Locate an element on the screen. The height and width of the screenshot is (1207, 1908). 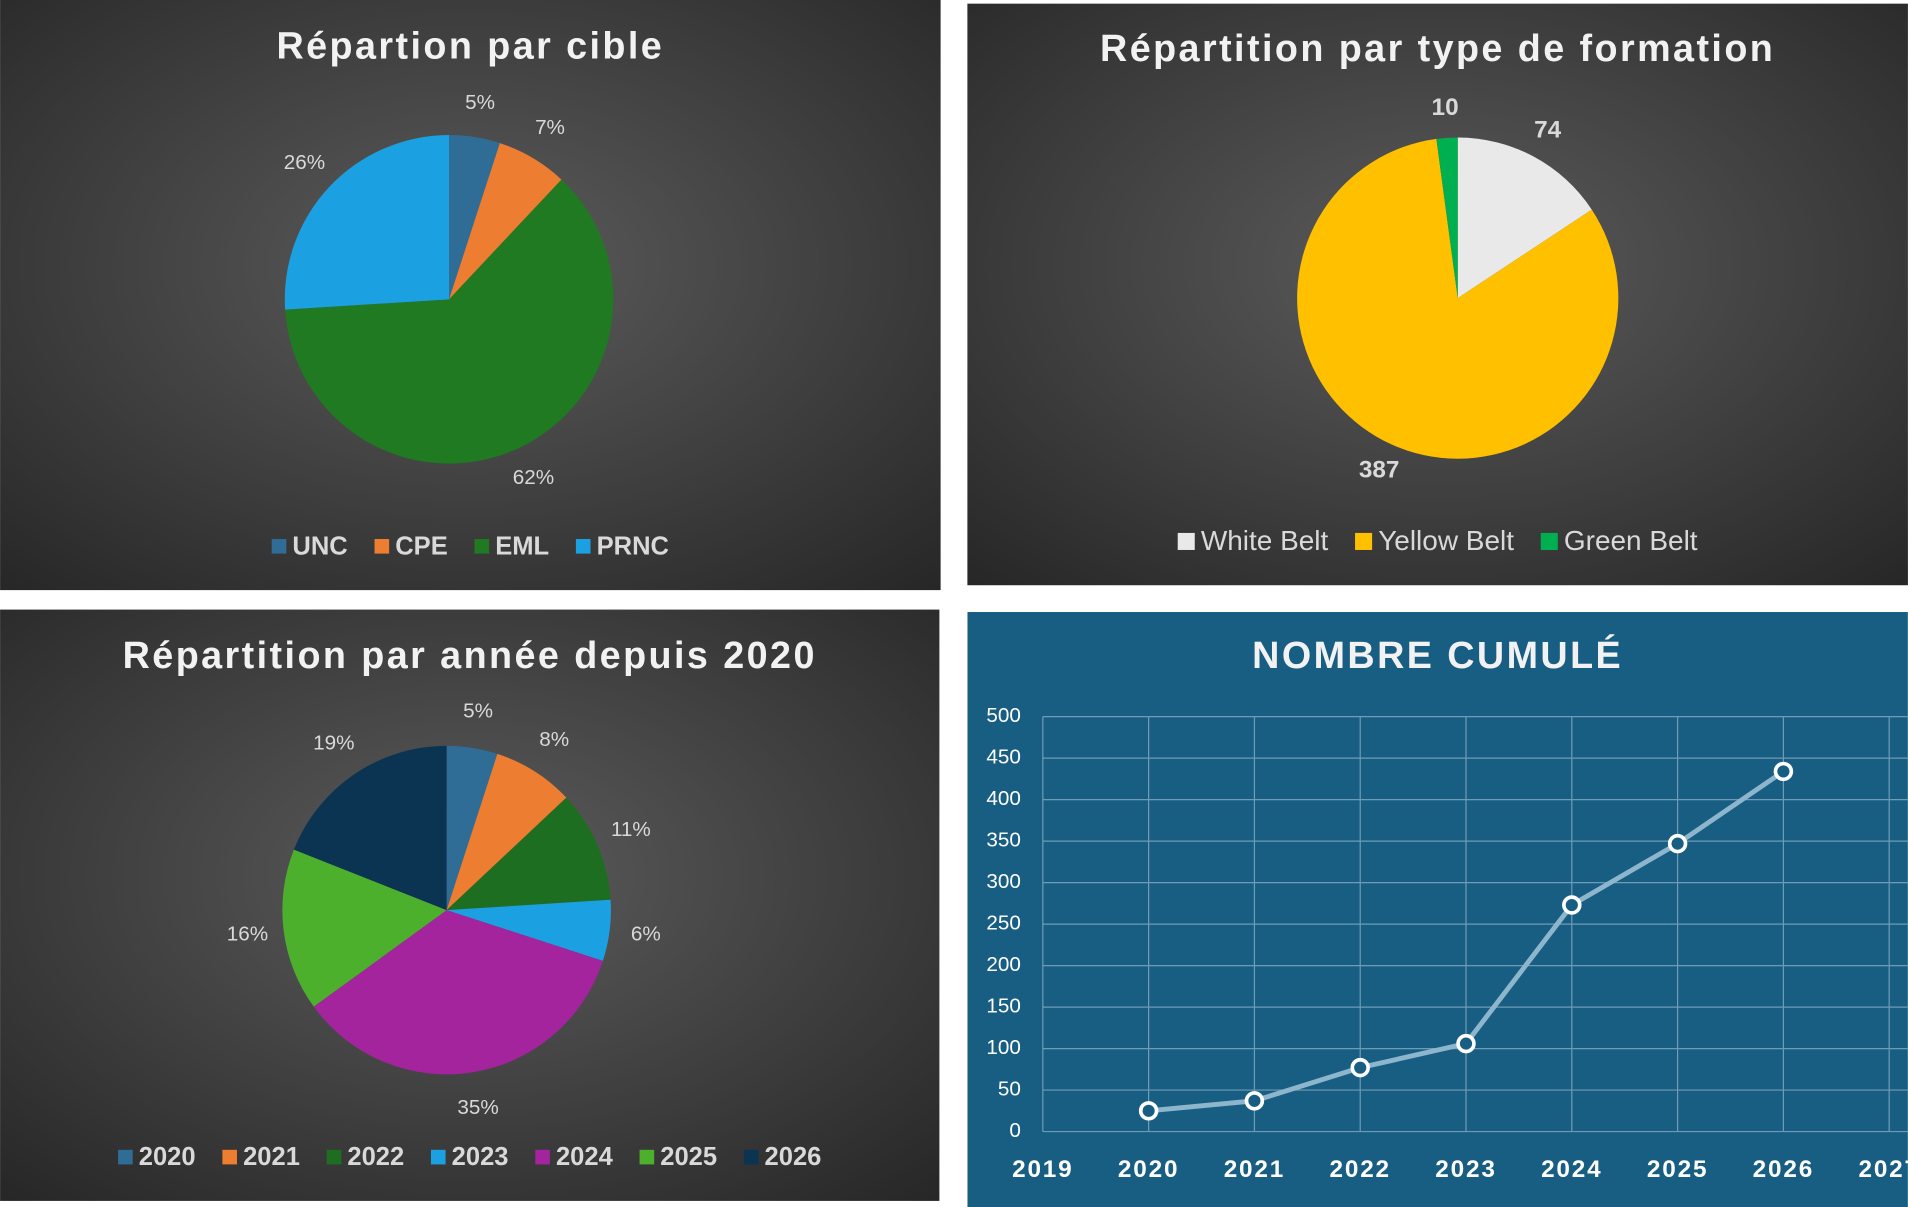
legend-label: CPE is located at coordinates (421, 546).